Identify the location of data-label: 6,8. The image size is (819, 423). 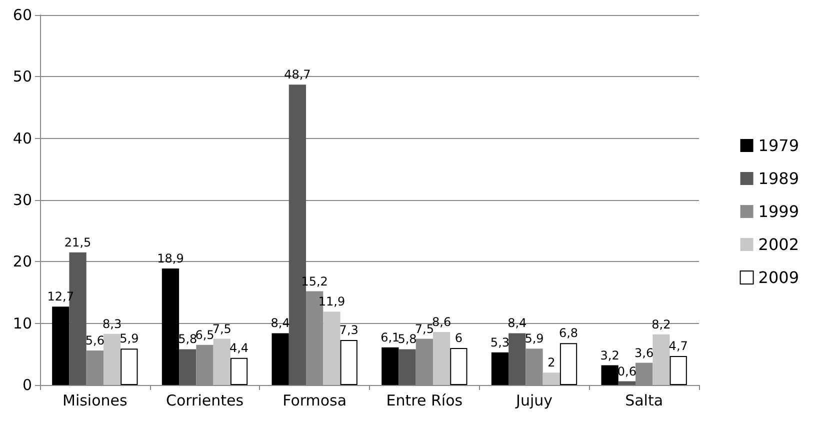
(568, 333).